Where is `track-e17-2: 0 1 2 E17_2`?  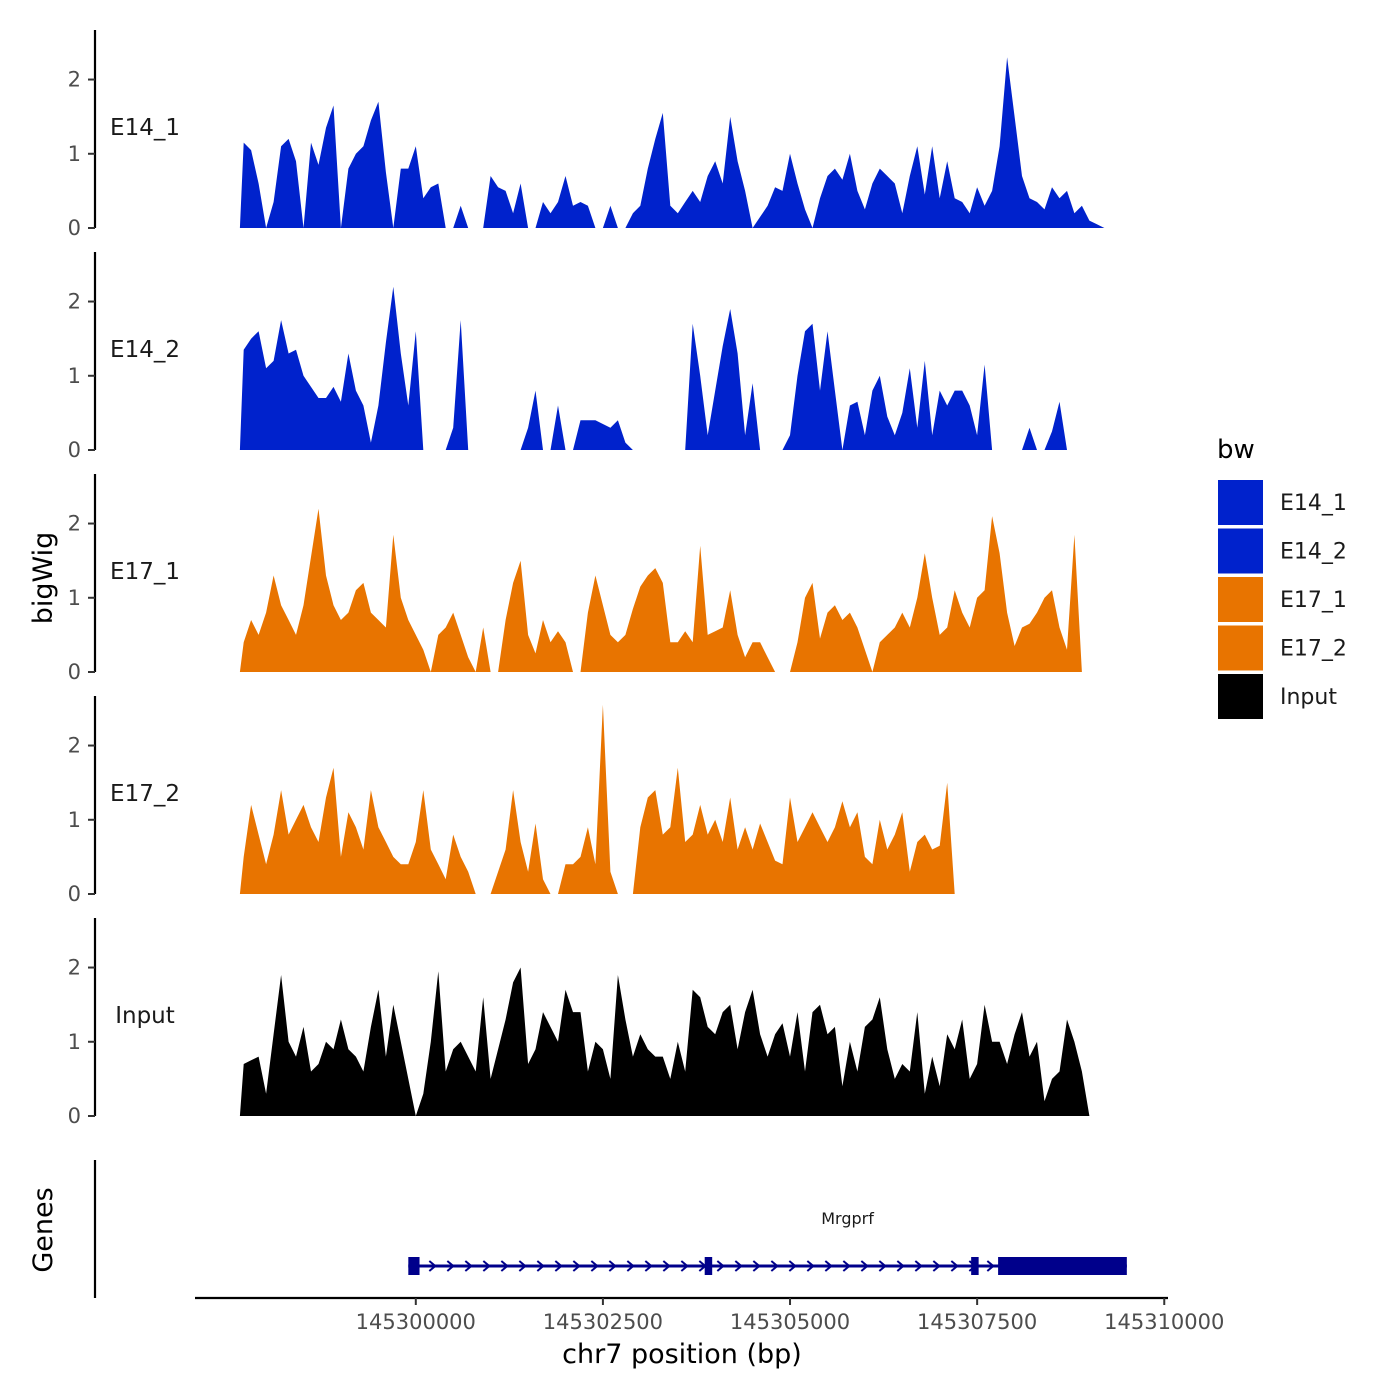 track-e17-2: 0 1 2 E17_2 is located at coordinates (511, 801).